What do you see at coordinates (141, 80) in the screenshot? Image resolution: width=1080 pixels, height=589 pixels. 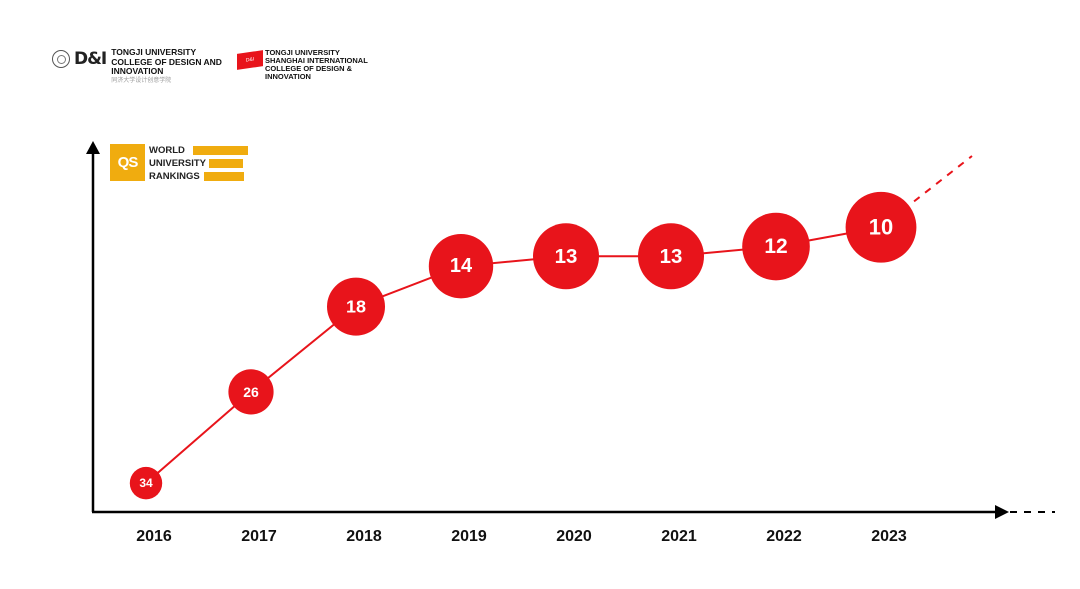 I see `logo1-chinese: 同济大学设计创意学院` at bounding box center [141, 80].